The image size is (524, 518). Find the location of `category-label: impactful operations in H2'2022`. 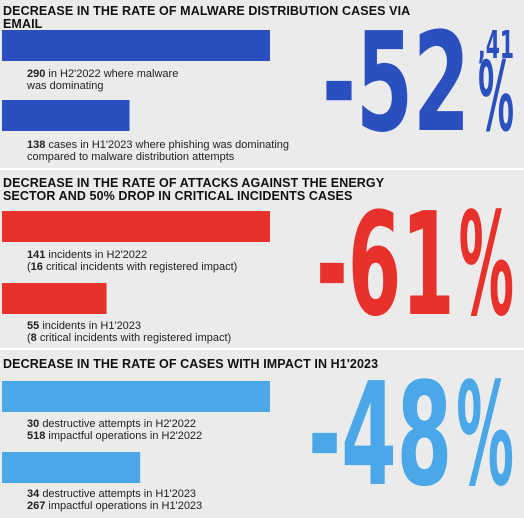

category-label: impactful operations in H2'2022 is located at coordinates (125, 436).